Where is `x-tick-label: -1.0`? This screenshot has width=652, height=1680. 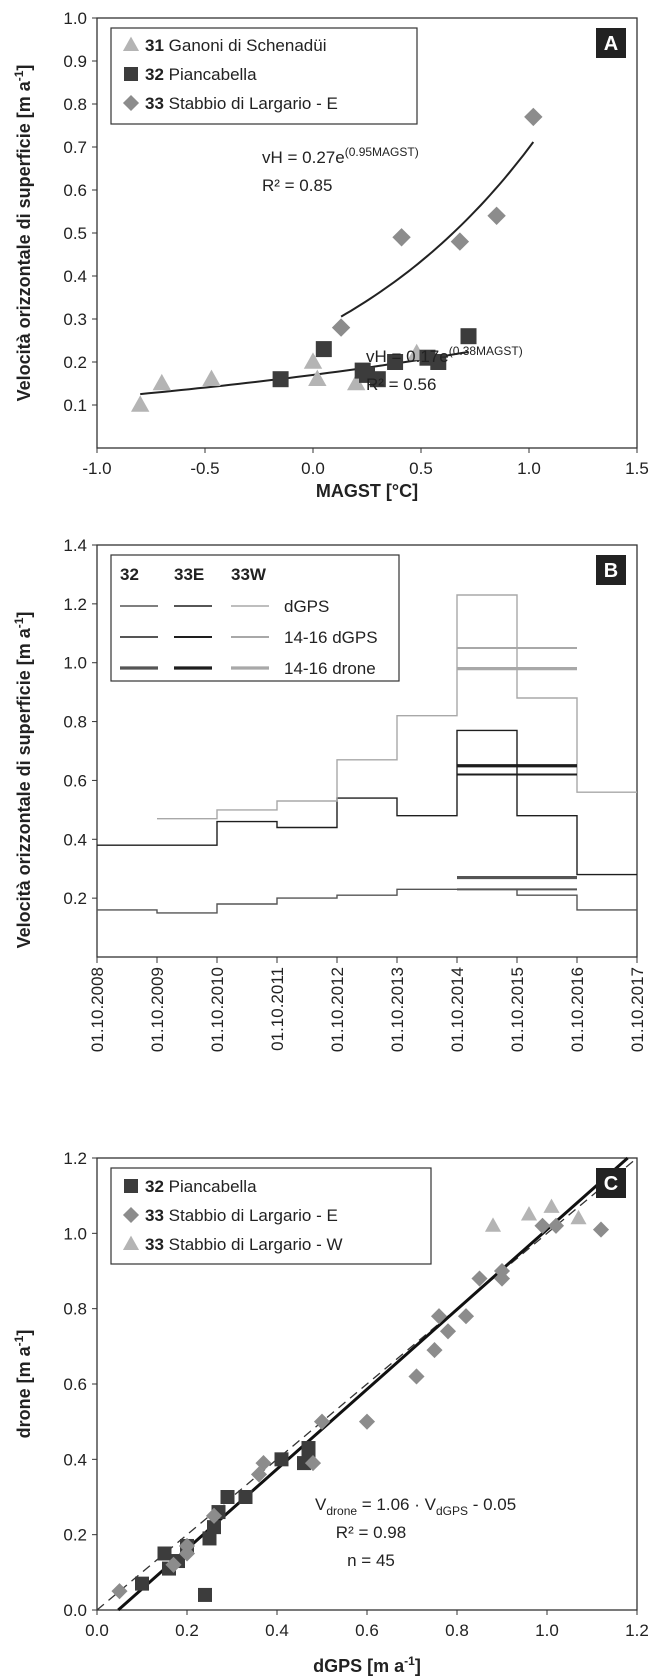 x-tick-label: -1.0 is located at coordinates (96, 468).